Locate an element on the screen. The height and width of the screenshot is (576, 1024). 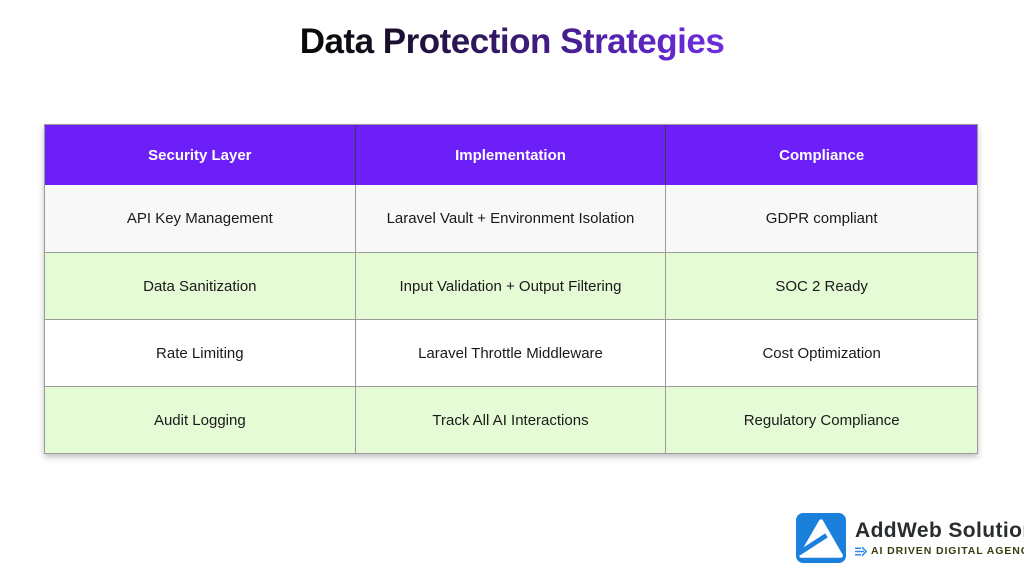
table-cell: Track All AI Interactions is located at coordinates (511, 420).